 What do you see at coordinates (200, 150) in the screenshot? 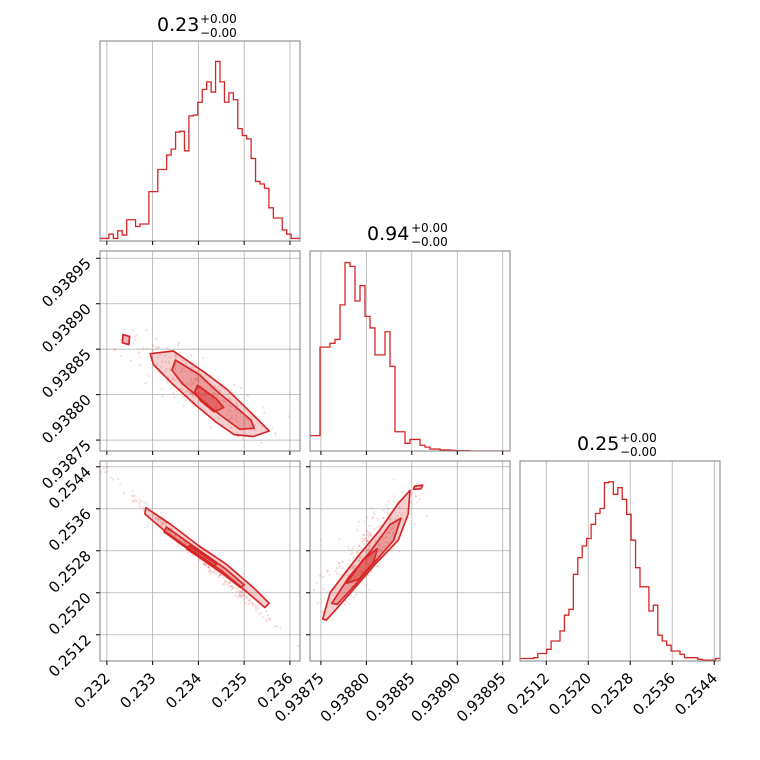
I see `plot-area-p0` at bounding box center [200, 150].